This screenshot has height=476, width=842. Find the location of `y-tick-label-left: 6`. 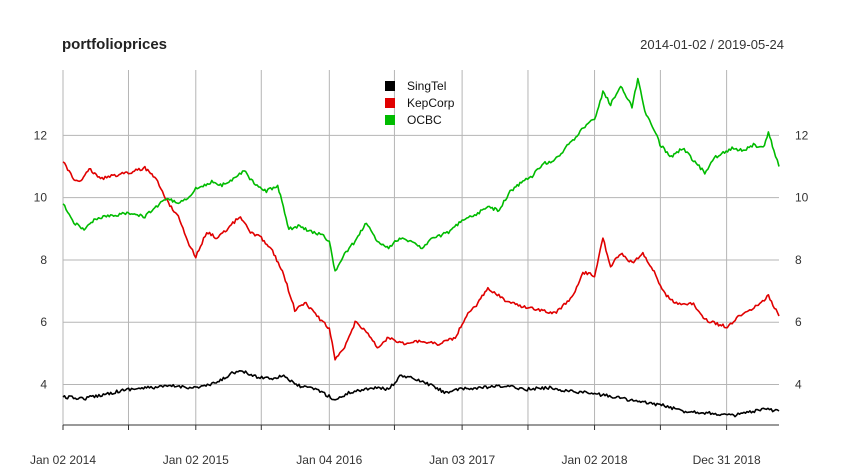

y-tick-label-left: 6 is located at coordinates (43, 322).